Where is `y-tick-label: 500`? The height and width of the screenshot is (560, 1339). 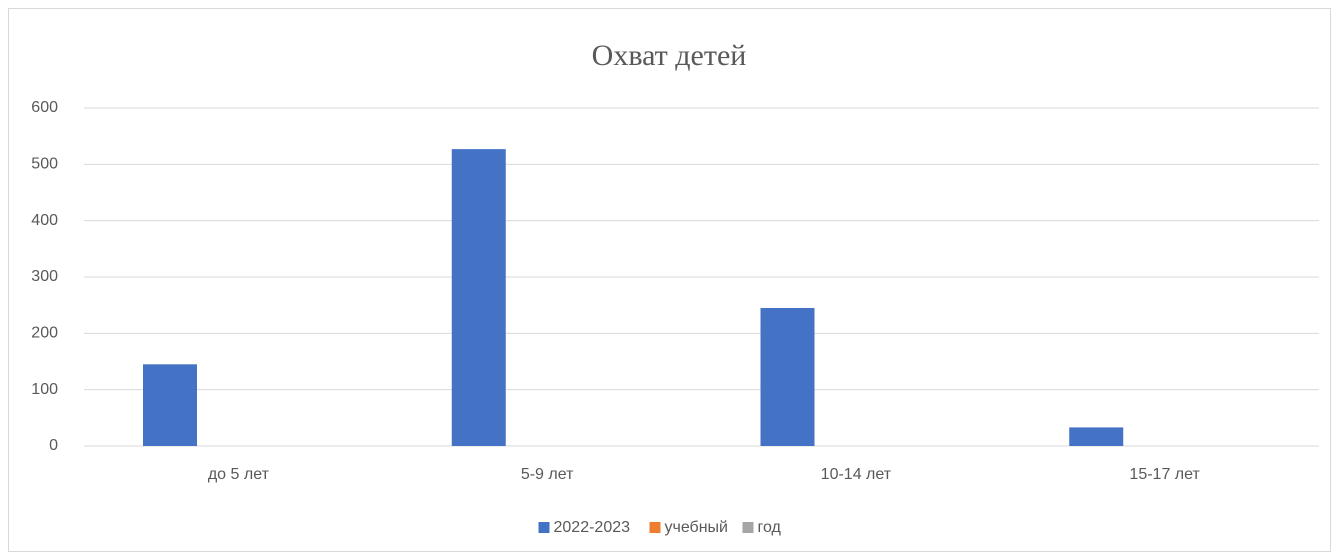 y-tick-label: 500 is located at coordinates (44, 164).